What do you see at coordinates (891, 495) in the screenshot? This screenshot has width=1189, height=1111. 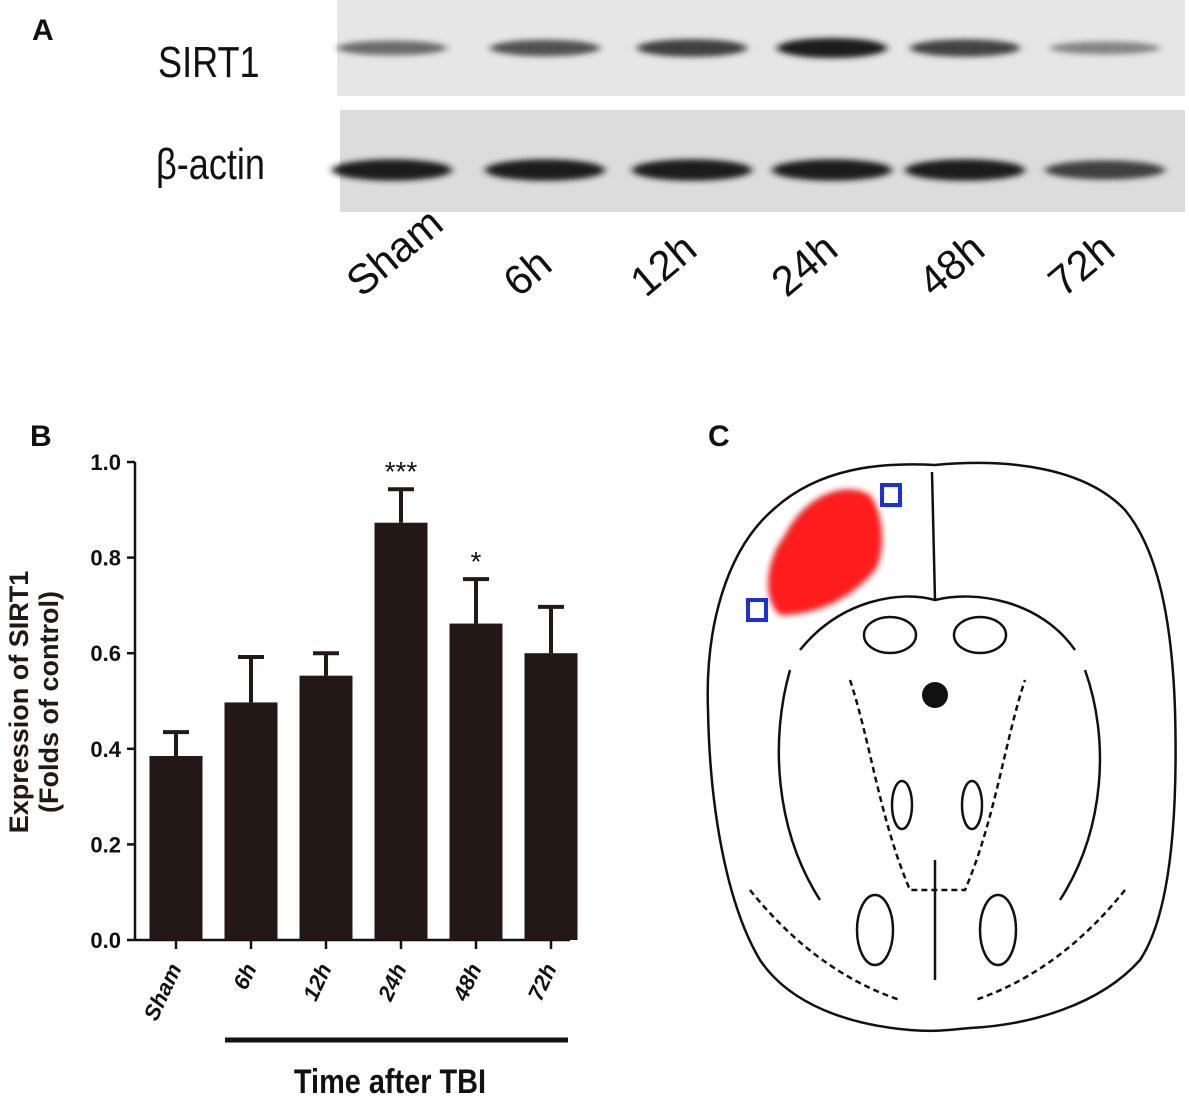 I see `sampling-marker-upper` at bounding box center [891, 495].